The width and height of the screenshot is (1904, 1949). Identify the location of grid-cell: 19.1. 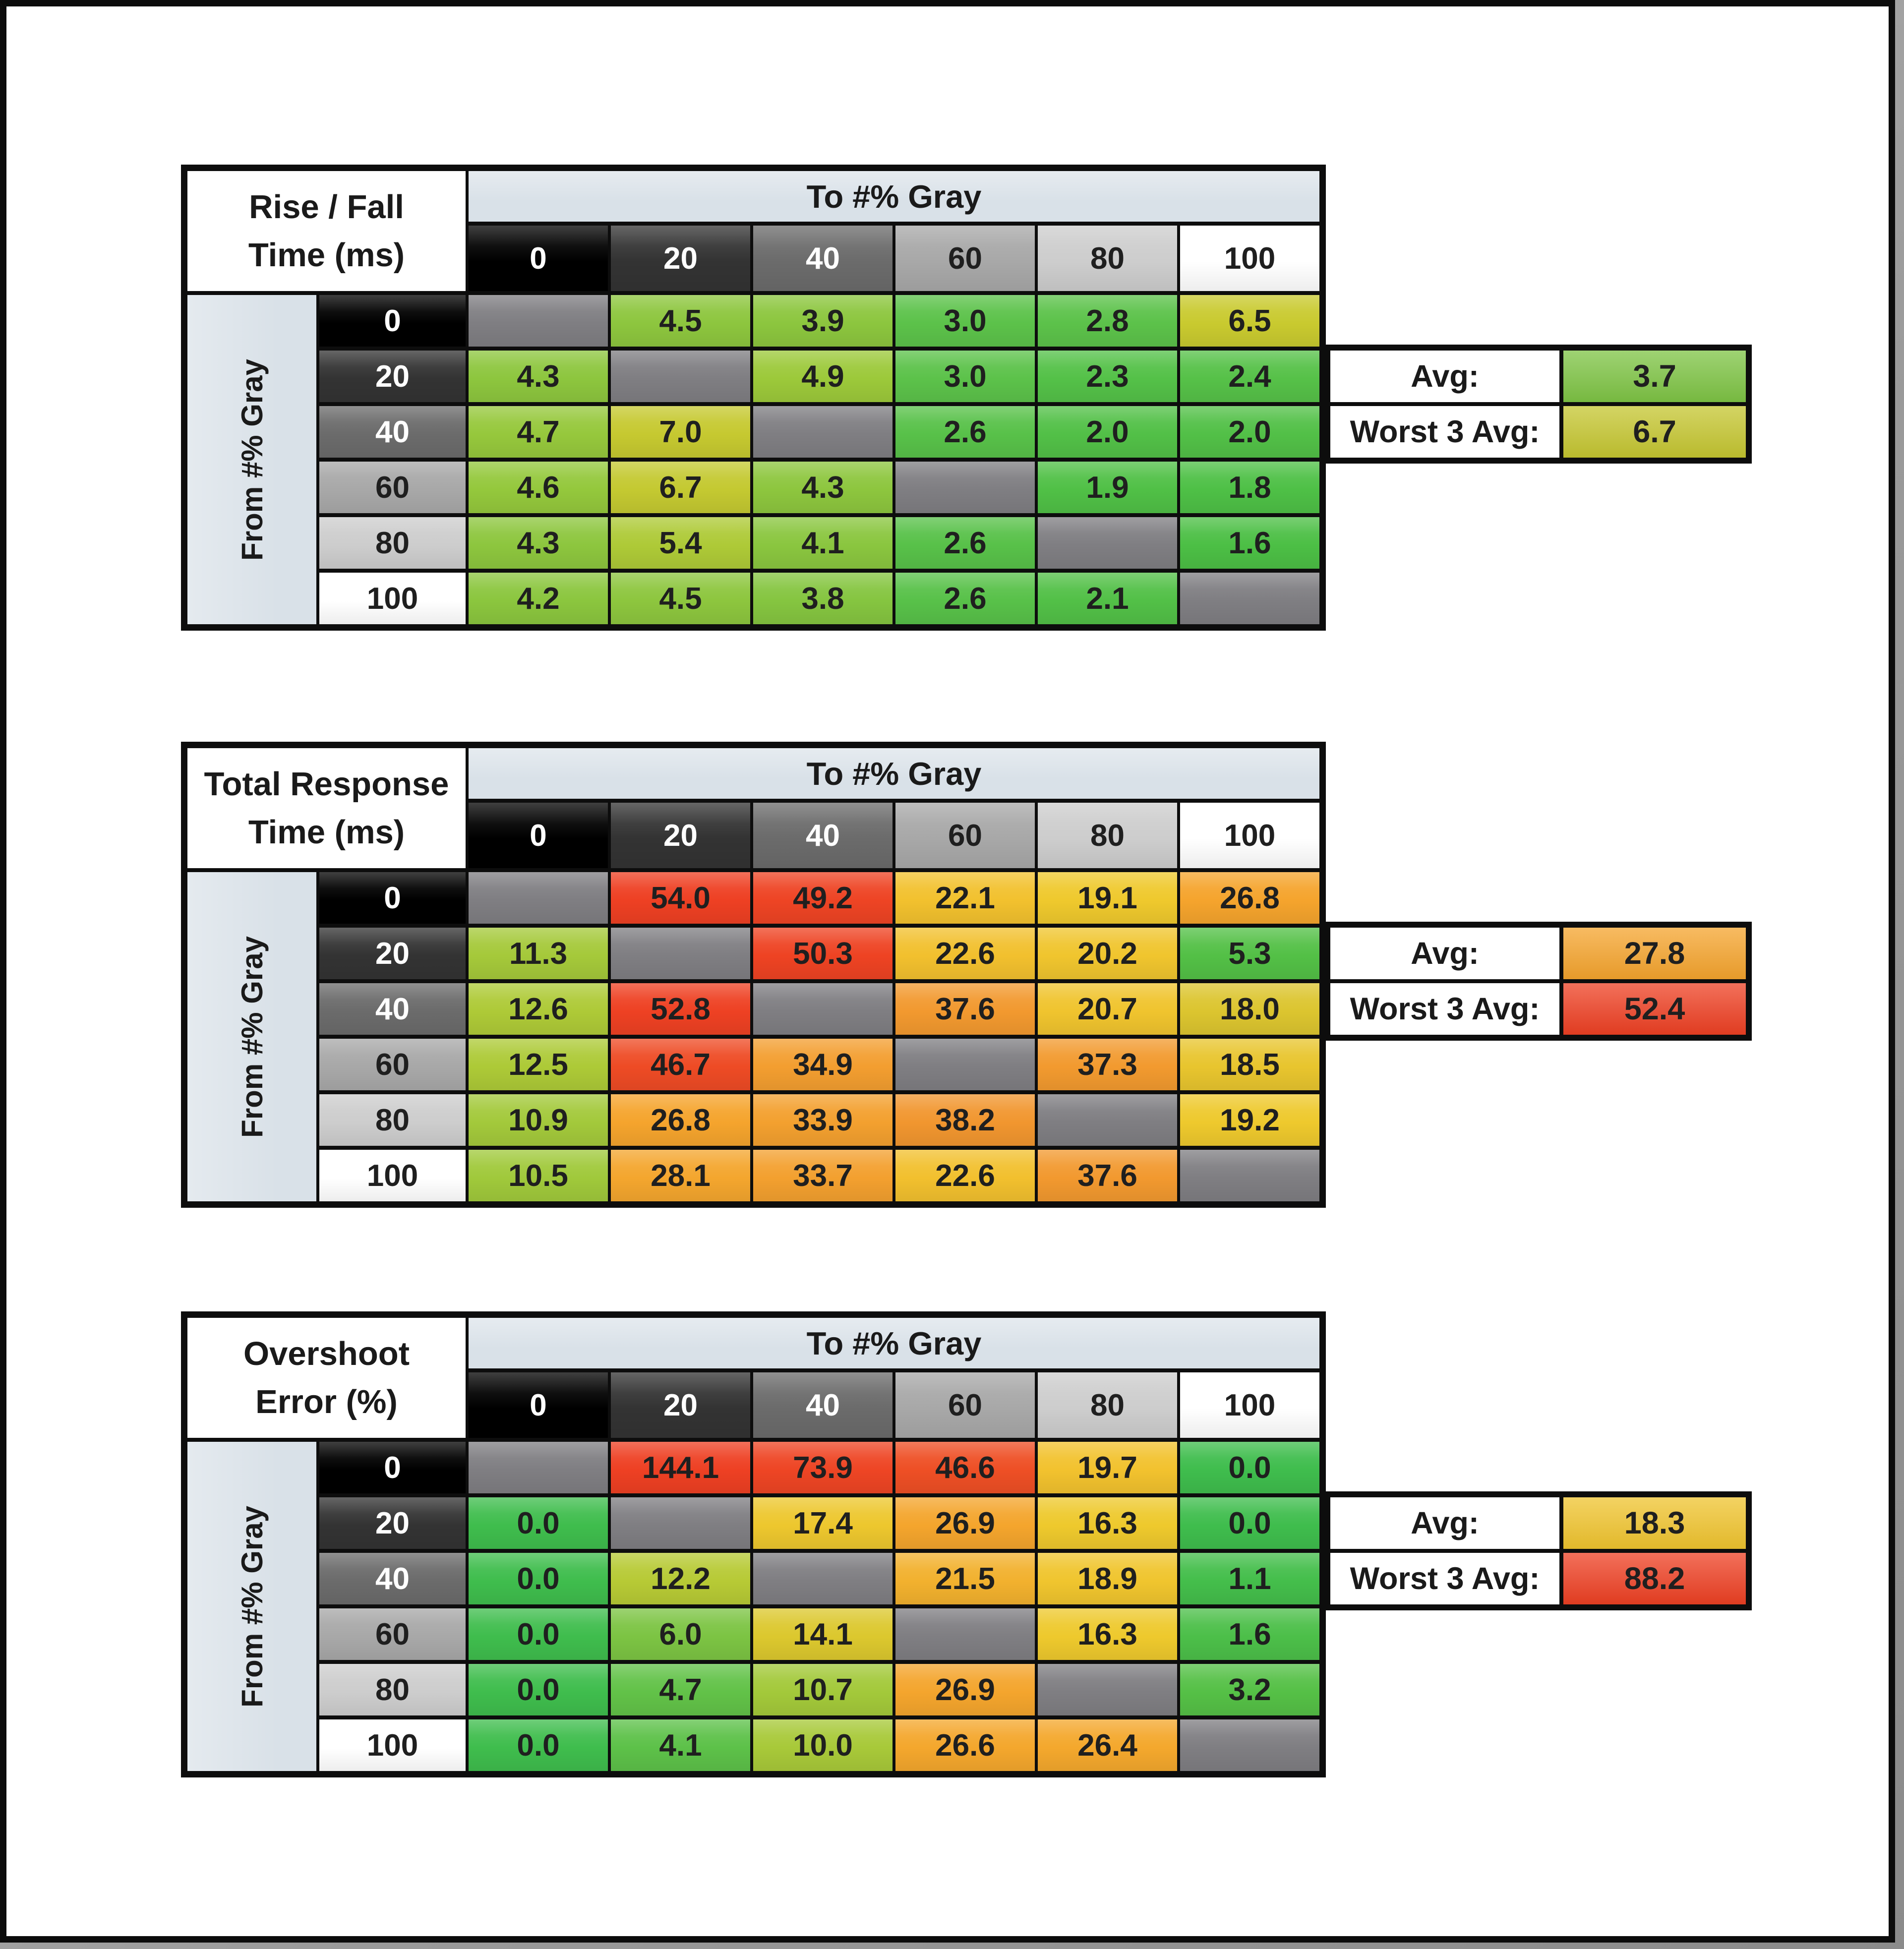
(1107, 898).